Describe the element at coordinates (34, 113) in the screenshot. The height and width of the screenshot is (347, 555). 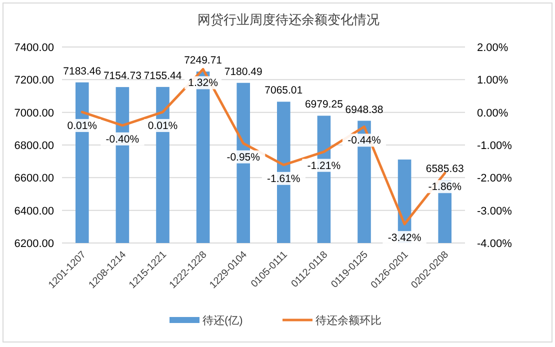
I see `y-tick-label: 7000.00` at that location.